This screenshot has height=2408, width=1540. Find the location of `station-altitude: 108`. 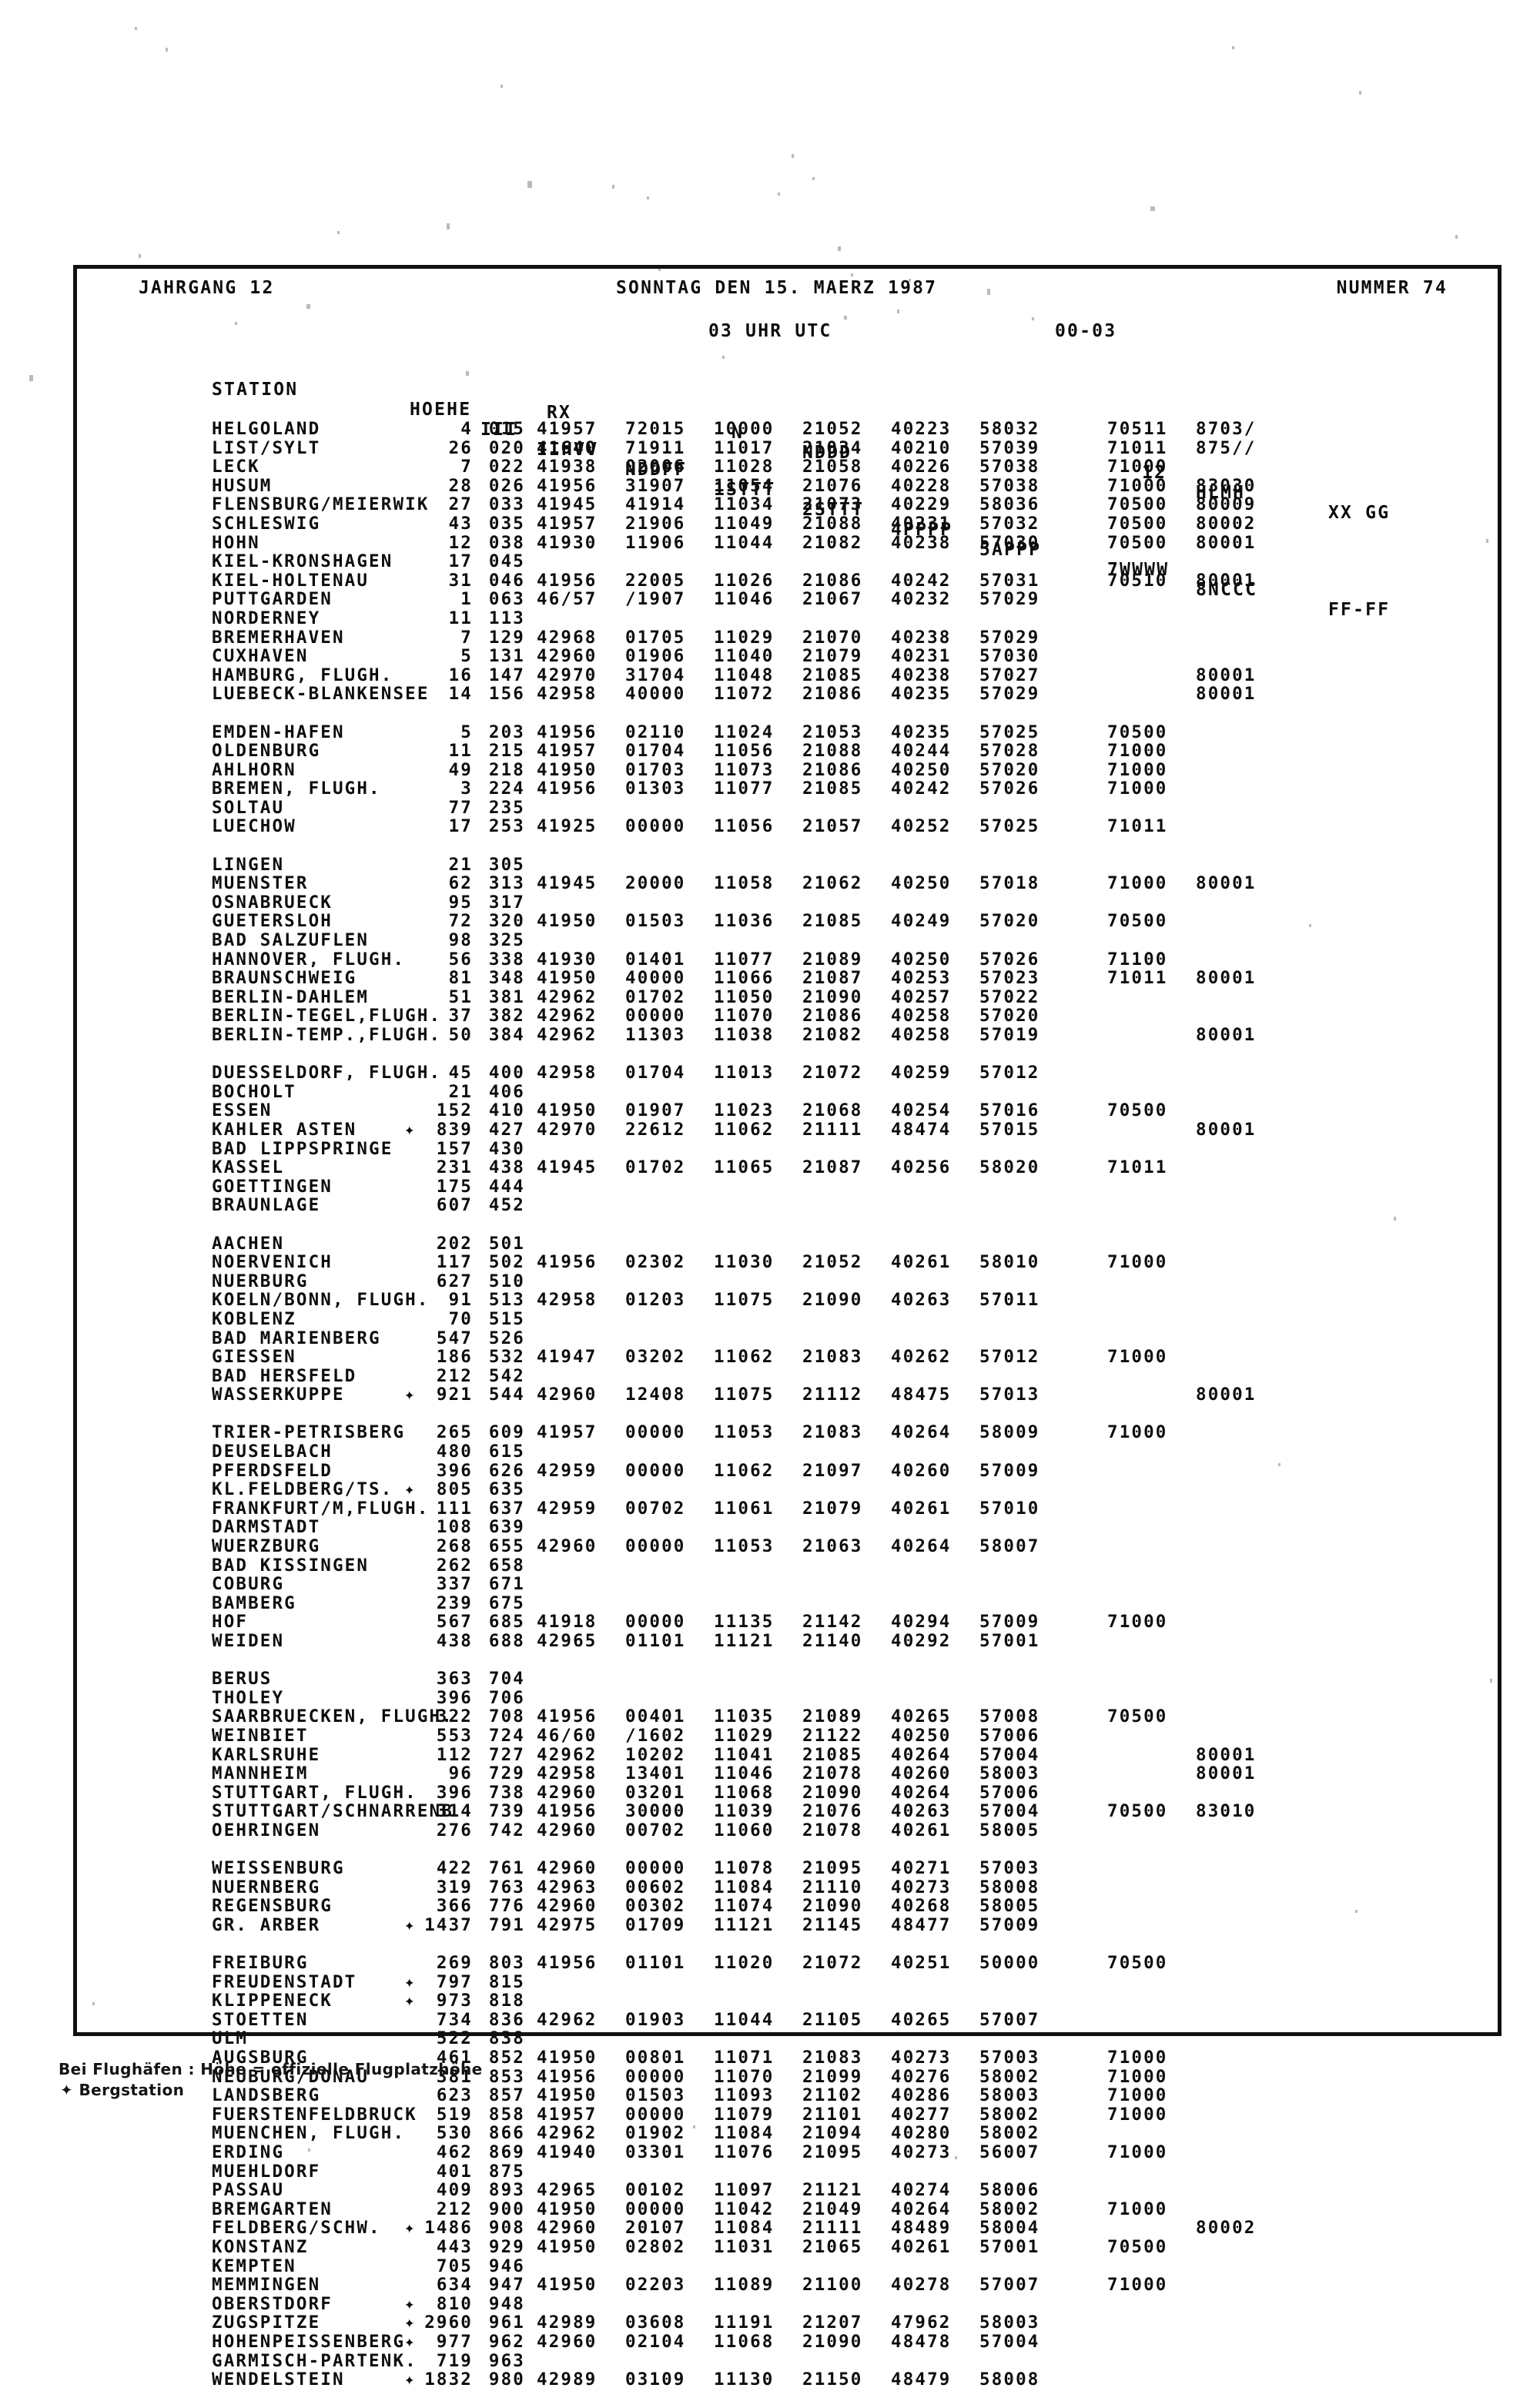

station-altitude: 108 is located at coordinates (455, 1528).